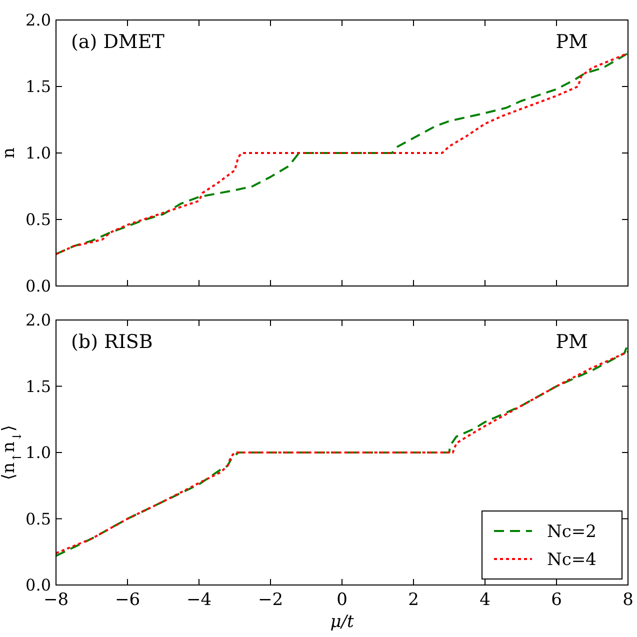 This screenshot has height=637, width=637. I want to click on x-tick-label: −2, so click(271, 600).